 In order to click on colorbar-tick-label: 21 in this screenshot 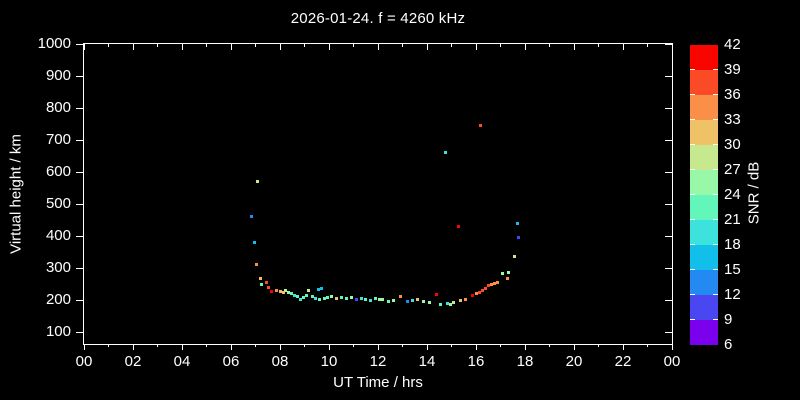, I will do `click(732, 219)`.